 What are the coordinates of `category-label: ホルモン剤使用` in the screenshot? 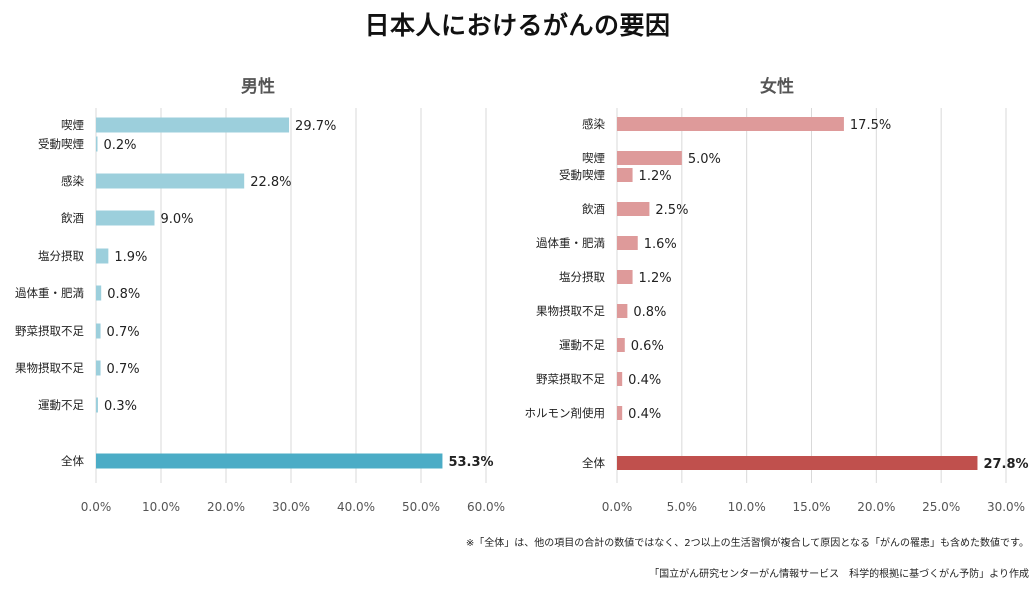 It's located at (565, 413).